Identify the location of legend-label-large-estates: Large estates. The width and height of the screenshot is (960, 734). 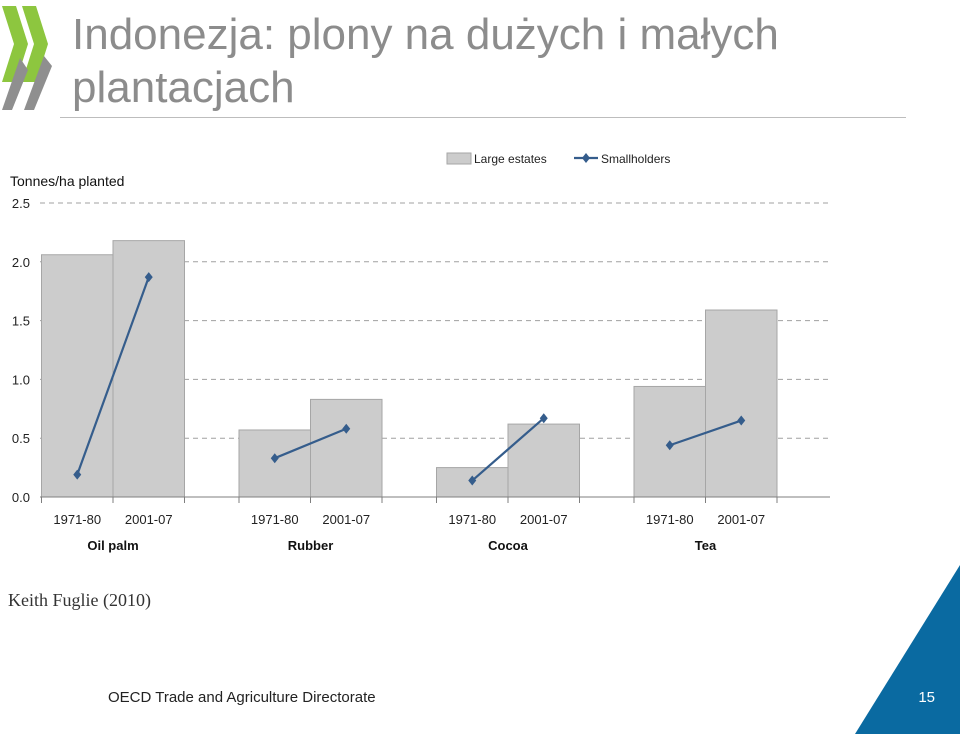
(510, 159).